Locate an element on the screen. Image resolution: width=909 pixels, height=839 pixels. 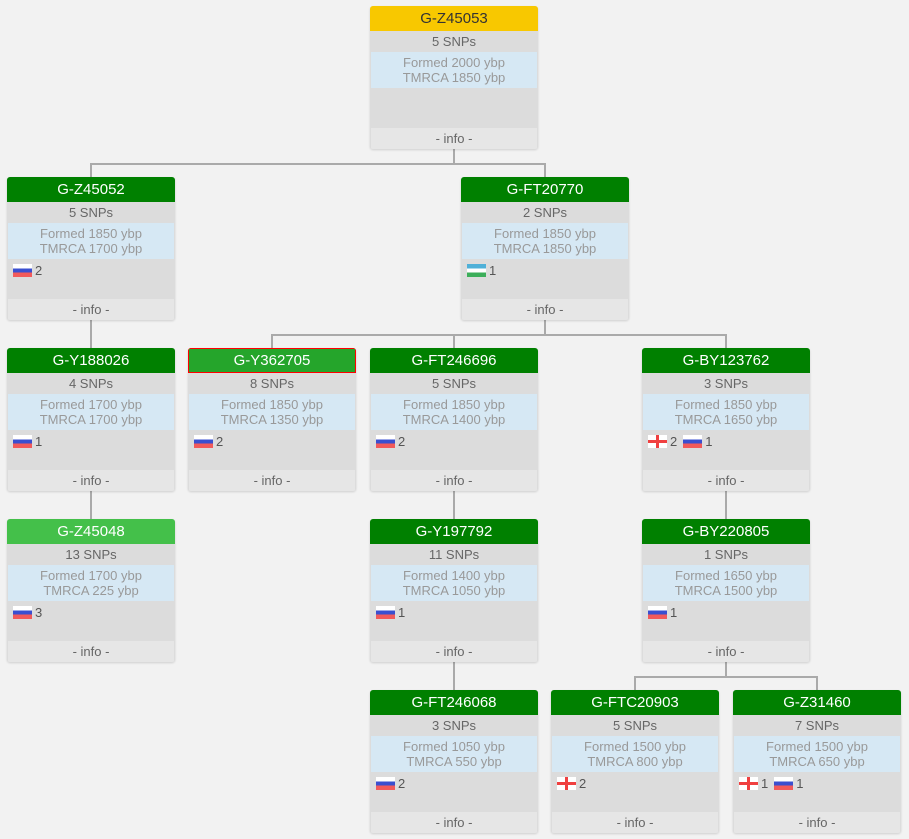
node-dates: Formed 1850 ybp TMRCA 1650 ybp is located at coordinates (726, 412).